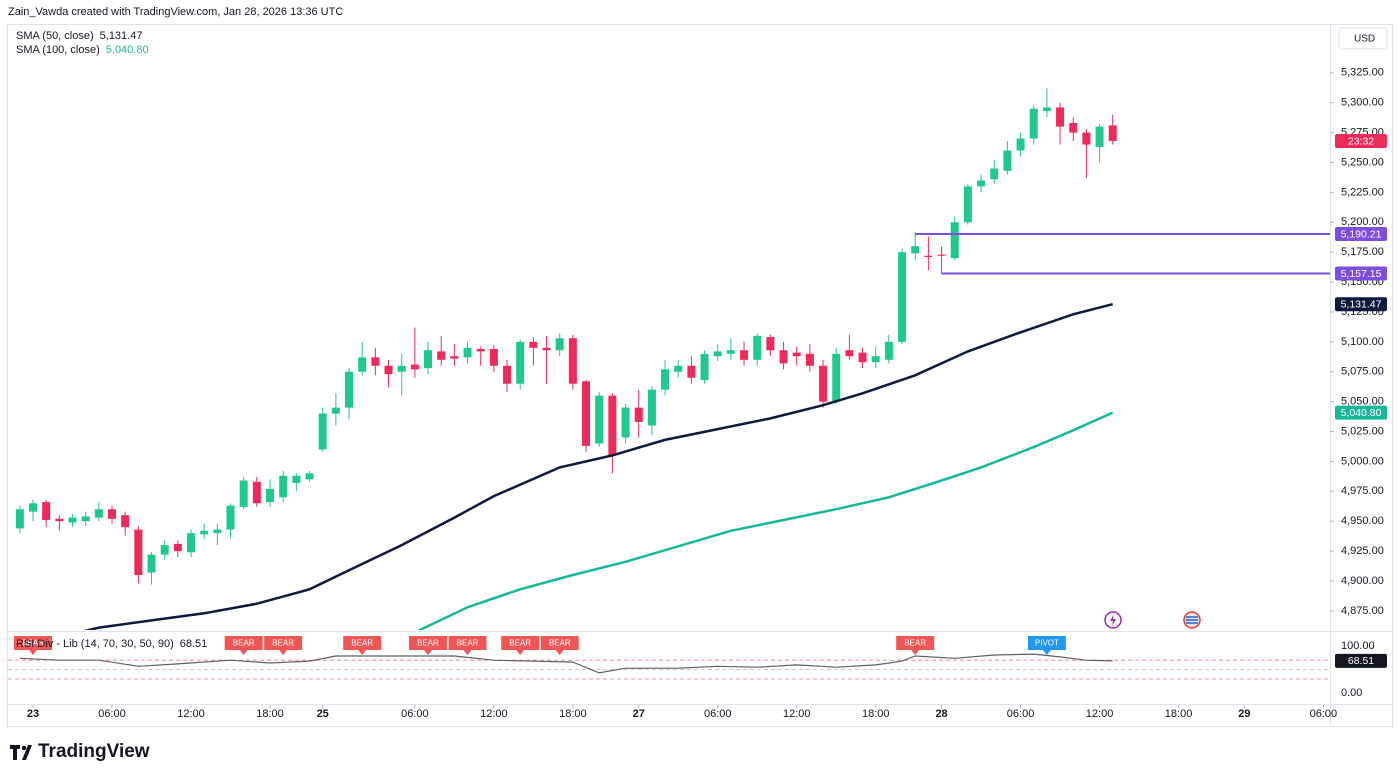 This screenshot has height=783, width=1400. Describe the element at coordinates (95, 644) in the screenshot. I see `legend-name: RSI Div - Lib (14, 70, 30, 50, 90)` at that location.